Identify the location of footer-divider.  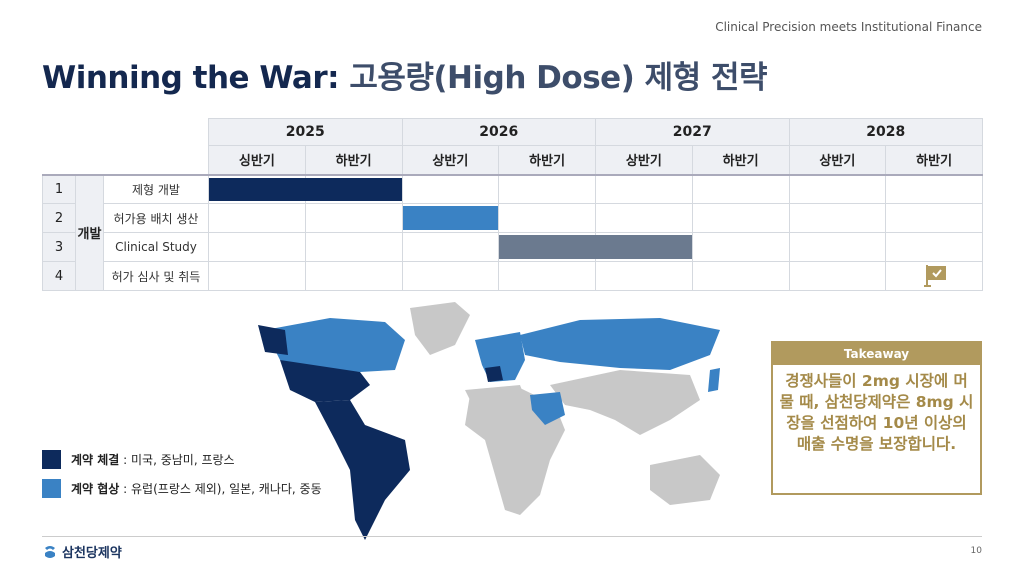
(512, 536).